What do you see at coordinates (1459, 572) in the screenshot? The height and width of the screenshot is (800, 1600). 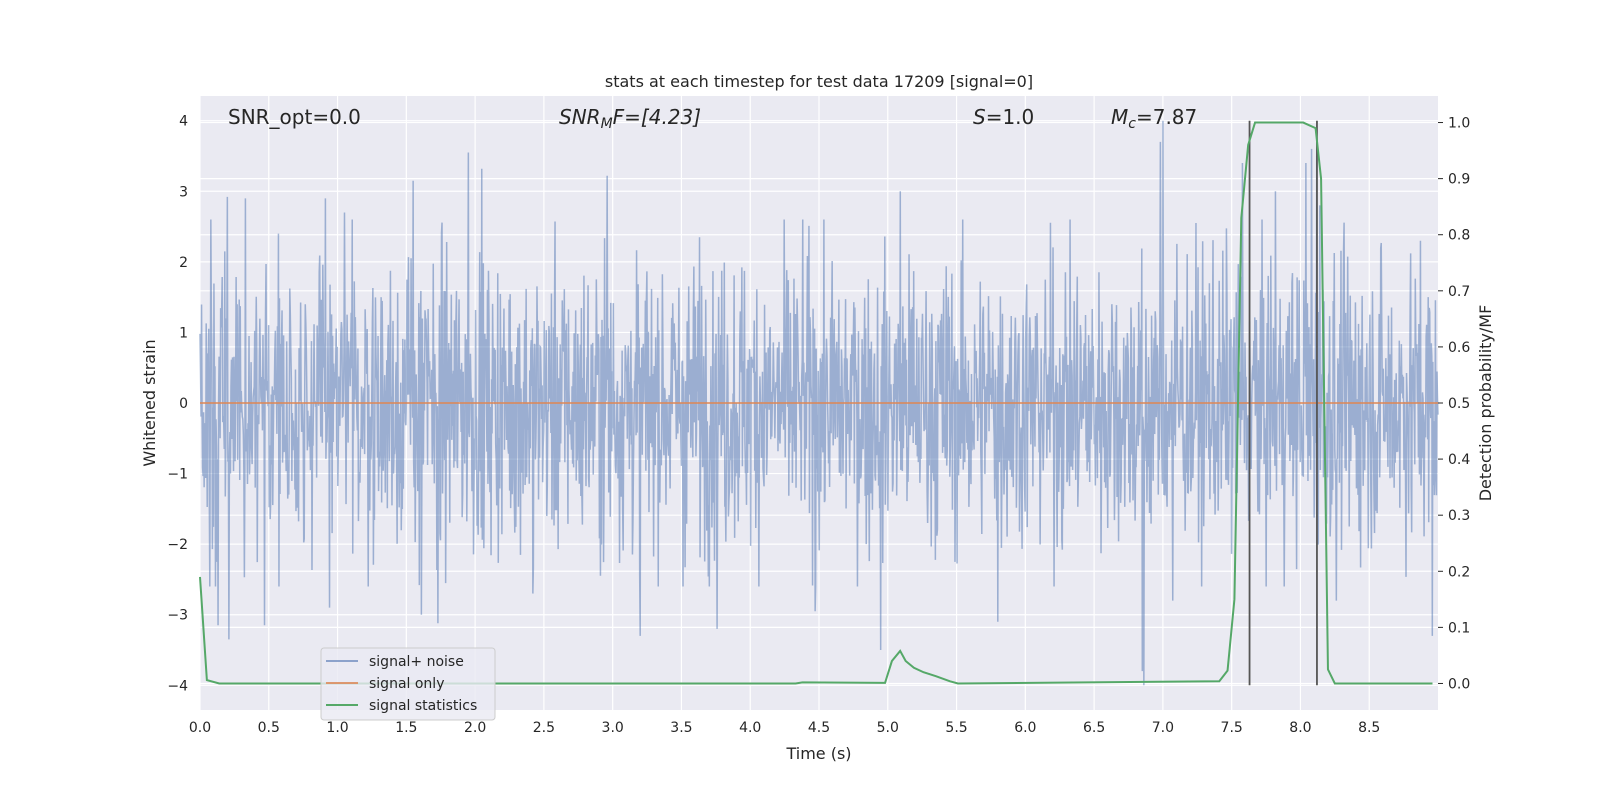 I see `y-right-tick-label: 0.2` at bounding box center [1459, 572].